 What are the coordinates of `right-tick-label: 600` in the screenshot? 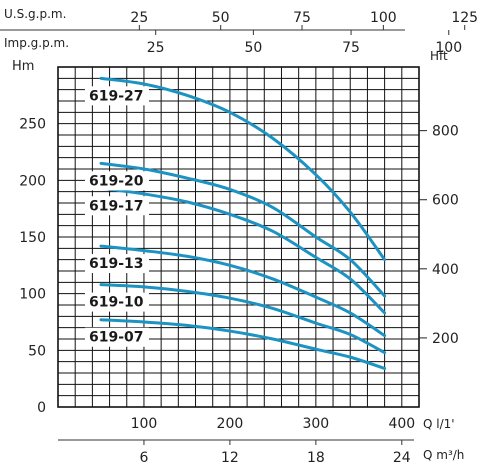 It's located at (445, 201).